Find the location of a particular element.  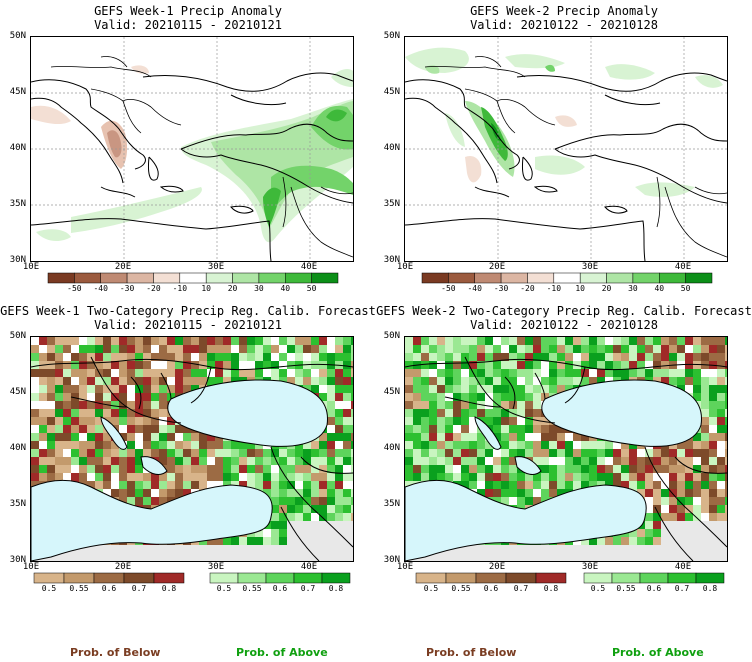

lat-label: 30N is located at coordinates (391, 560).